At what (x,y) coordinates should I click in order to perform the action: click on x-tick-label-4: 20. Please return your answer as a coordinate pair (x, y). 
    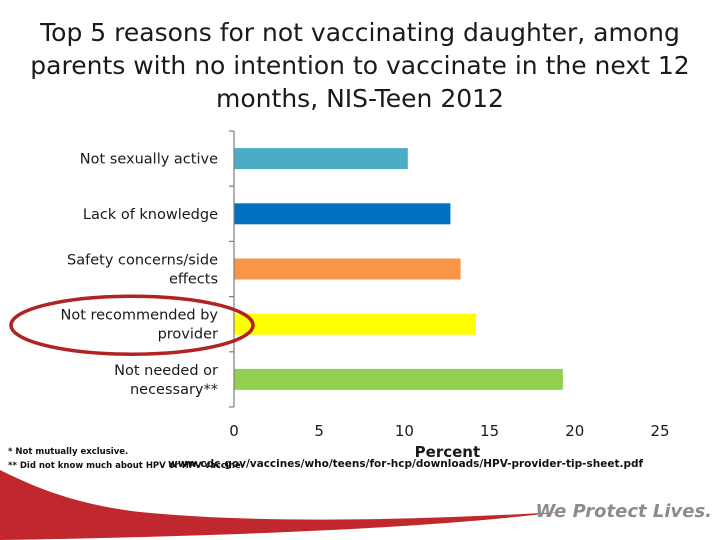
    Looking at the image, I should click on (574, 431).